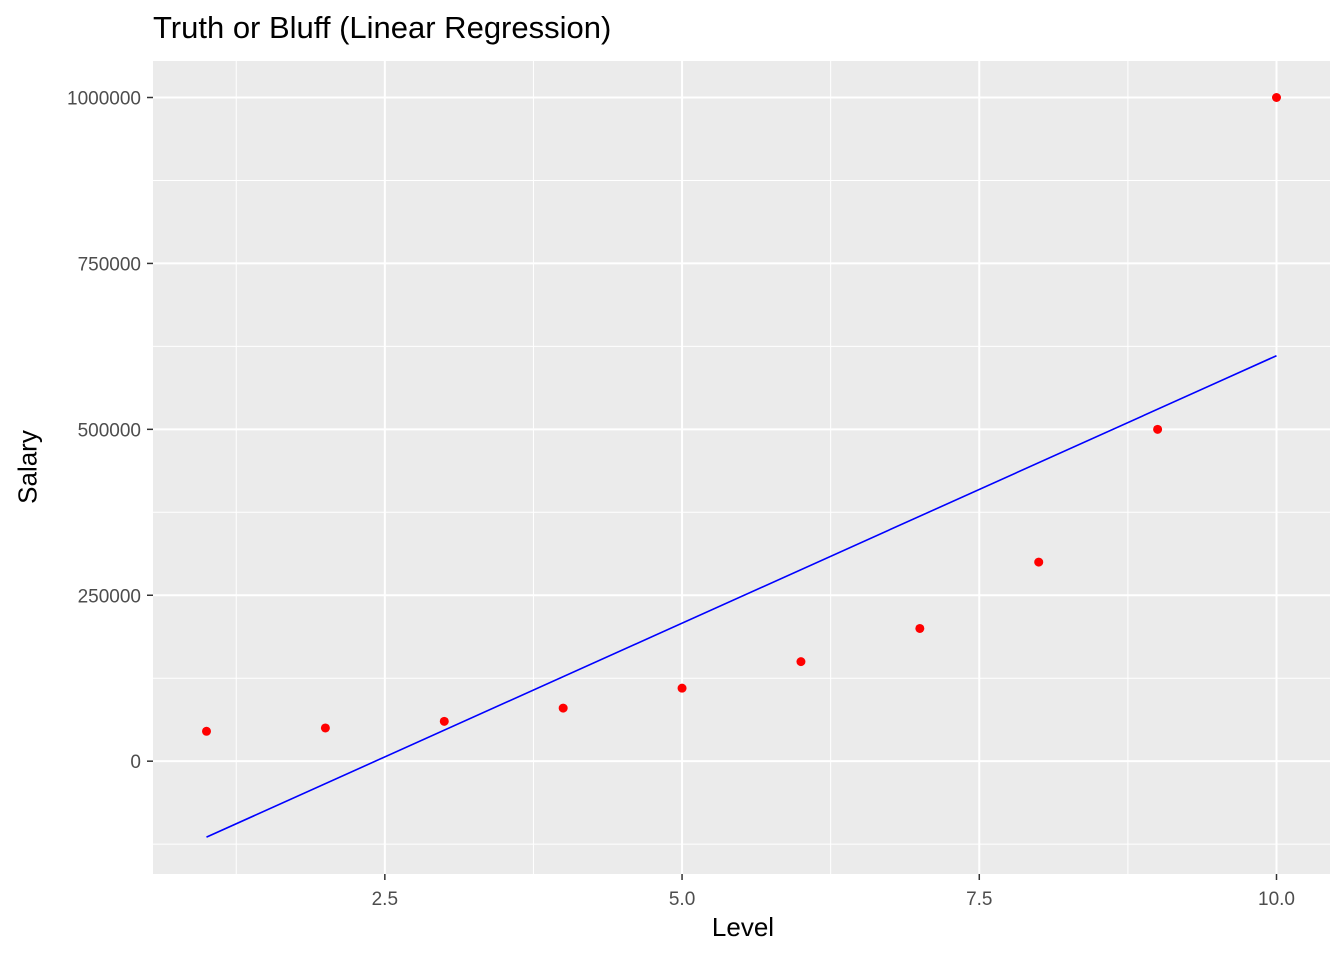  Describe the element at coordinates (672, 927) in the screenshot. I see `x-axis-label-wrap: Level` at that location.